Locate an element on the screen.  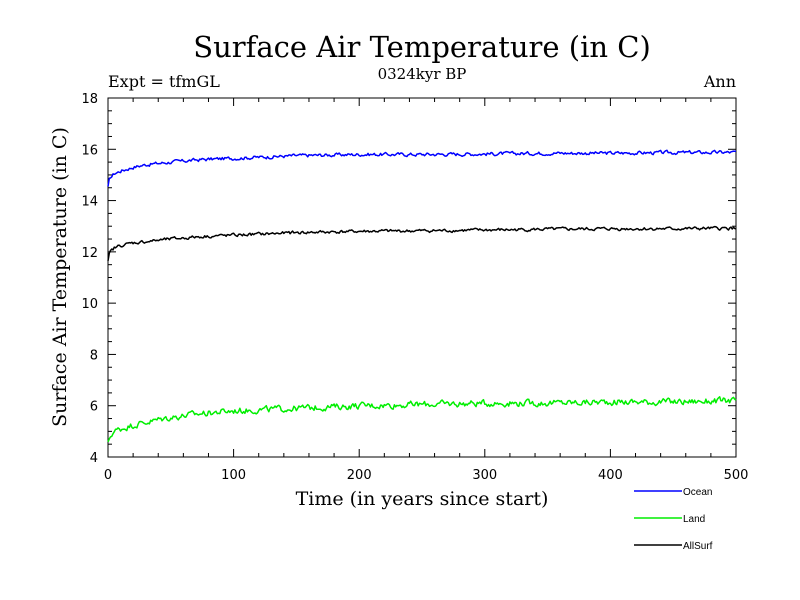
experiment-label: Expt = tfmGL is located at coordinates (164, 81).